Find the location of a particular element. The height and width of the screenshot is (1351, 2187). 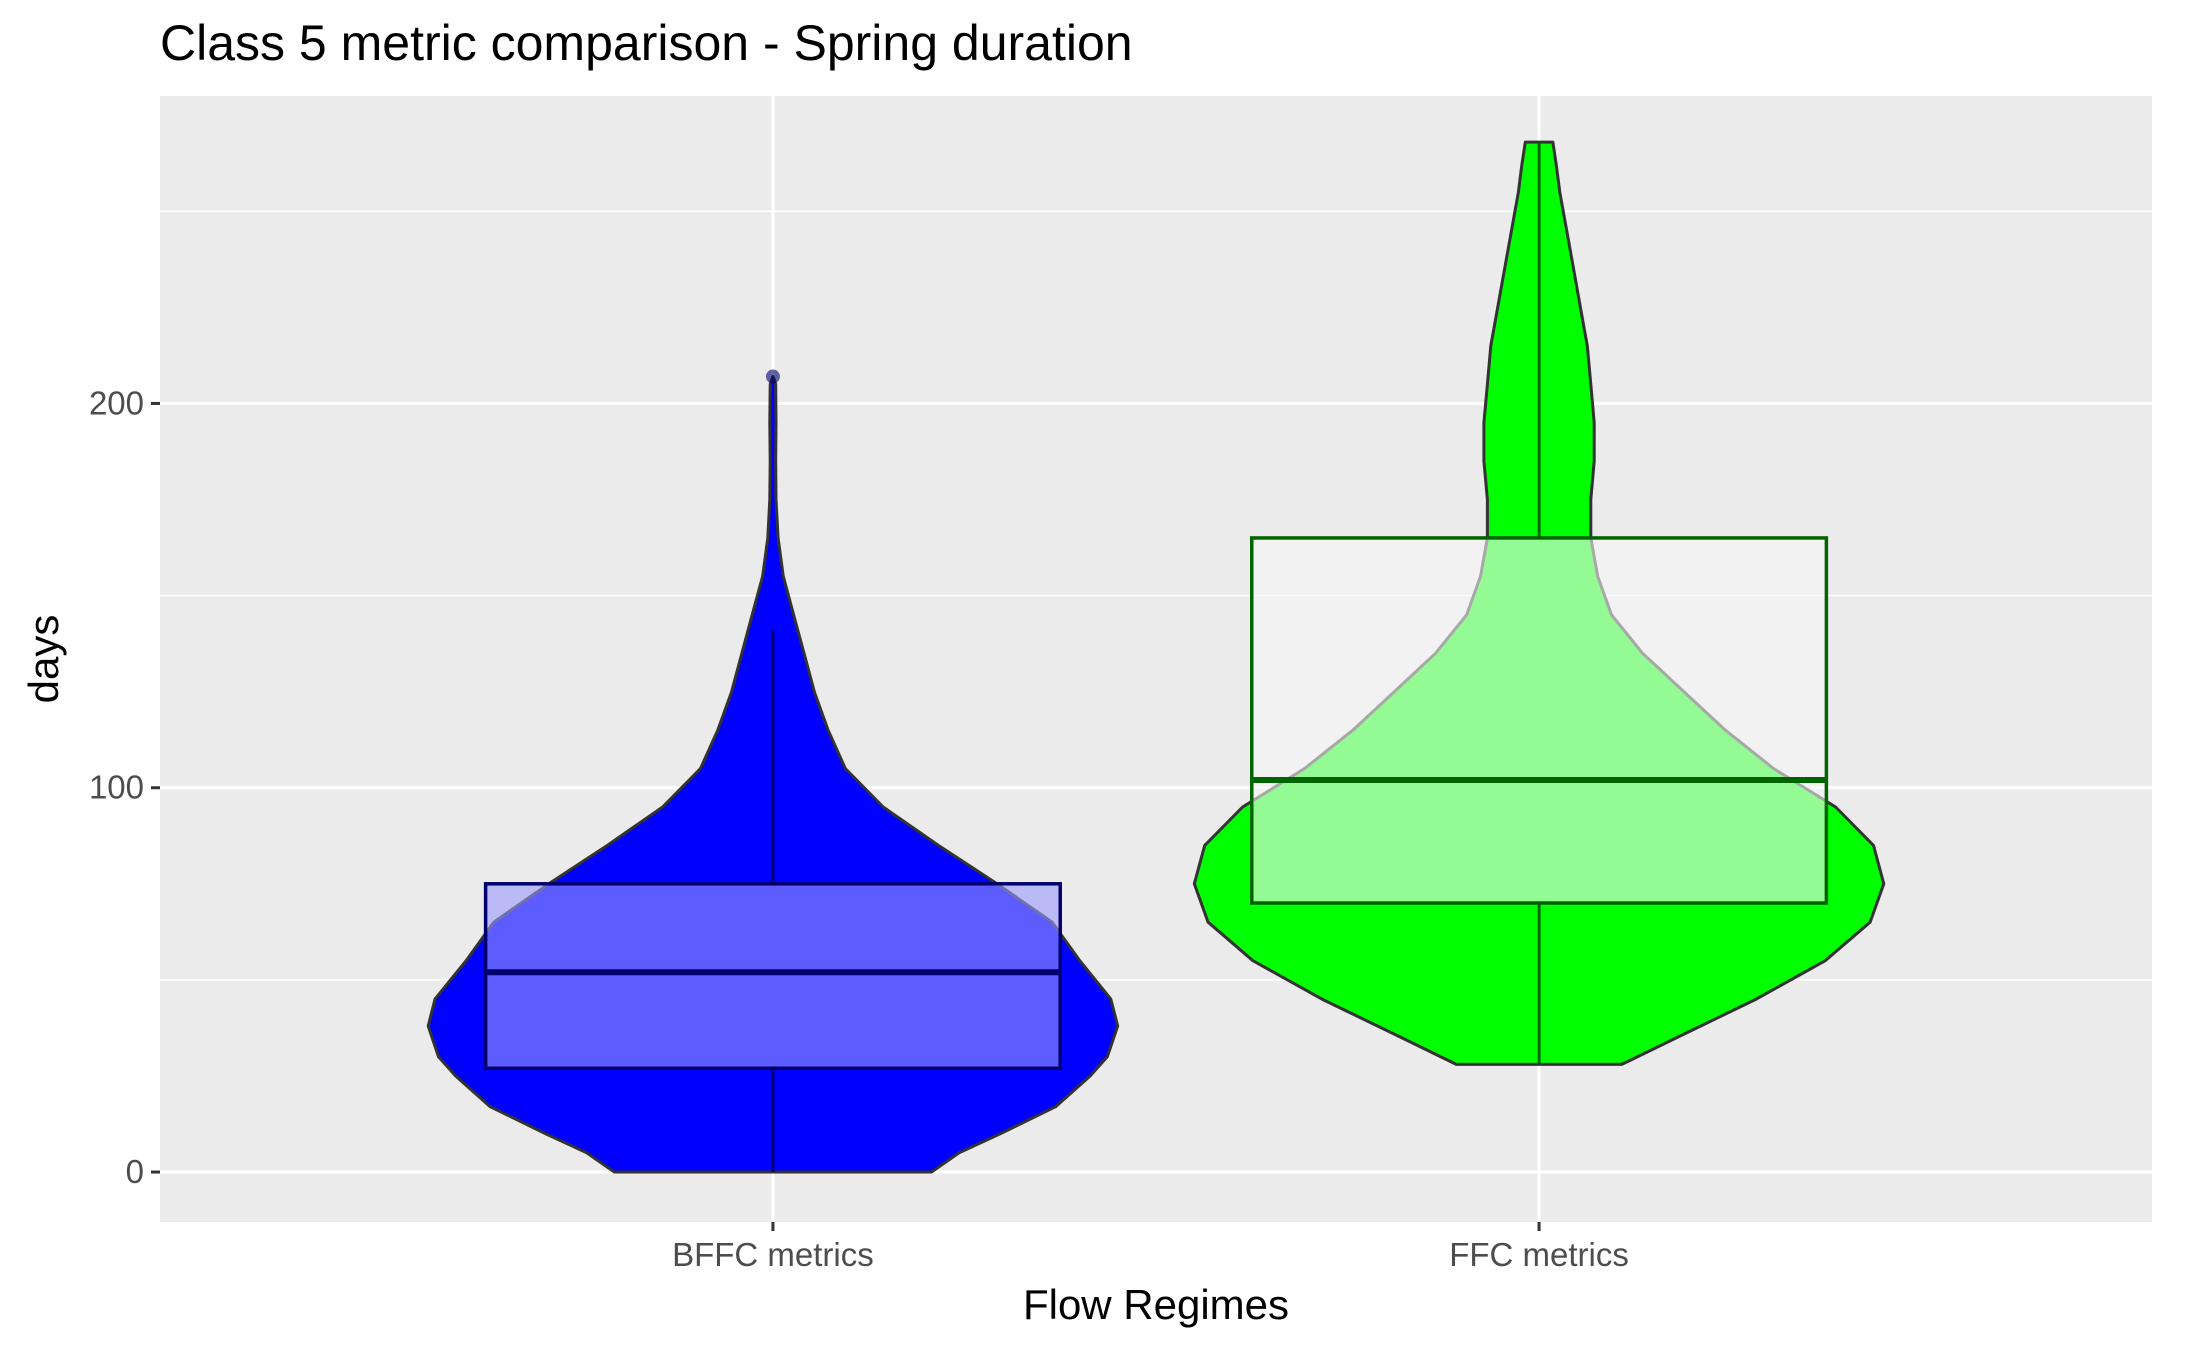

x-tick-label: FFC metrics is located at coordinates (1539, 1254).